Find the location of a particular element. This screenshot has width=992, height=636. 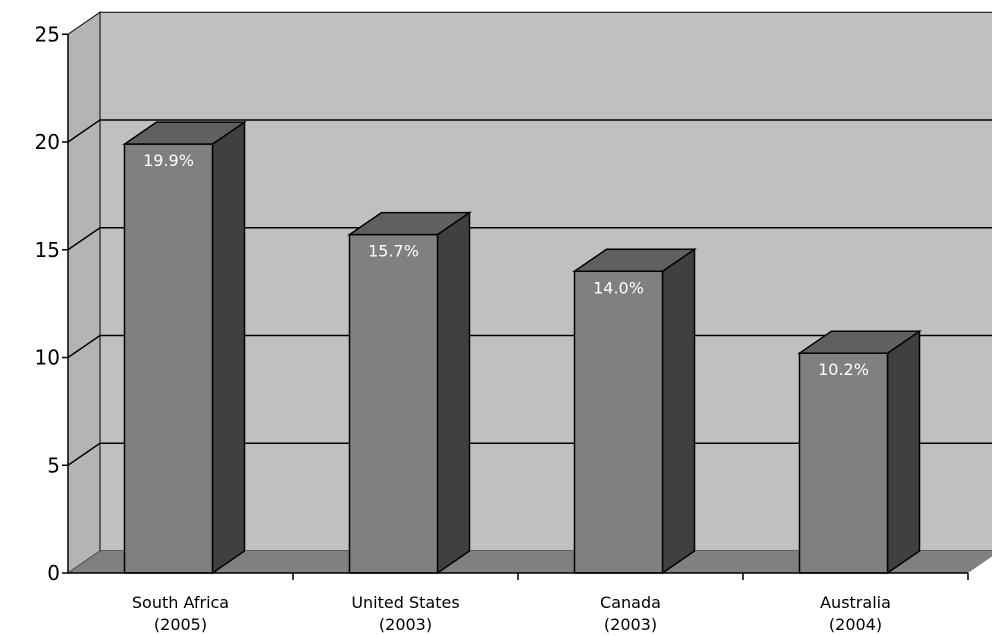

floor is located at coordinates (530, 562).